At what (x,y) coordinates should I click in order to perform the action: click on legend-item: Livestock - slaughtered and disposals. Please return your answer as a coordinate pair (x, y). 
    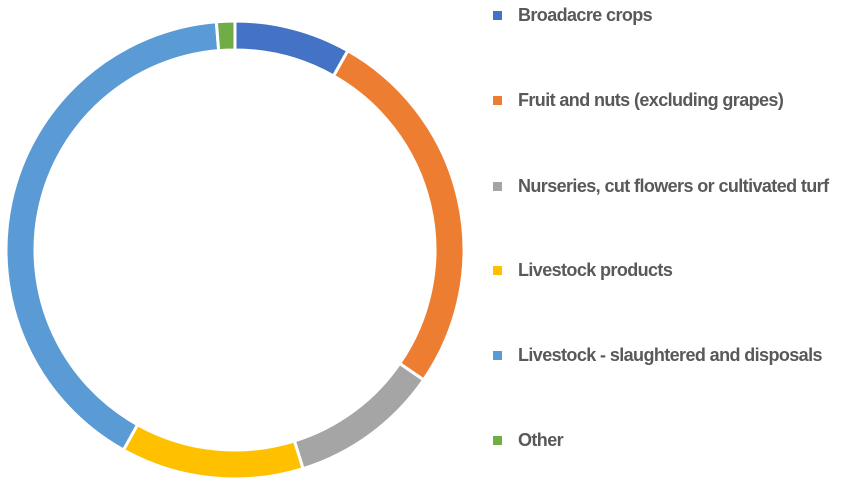
    Looking at the image, I should click on (673, 355).